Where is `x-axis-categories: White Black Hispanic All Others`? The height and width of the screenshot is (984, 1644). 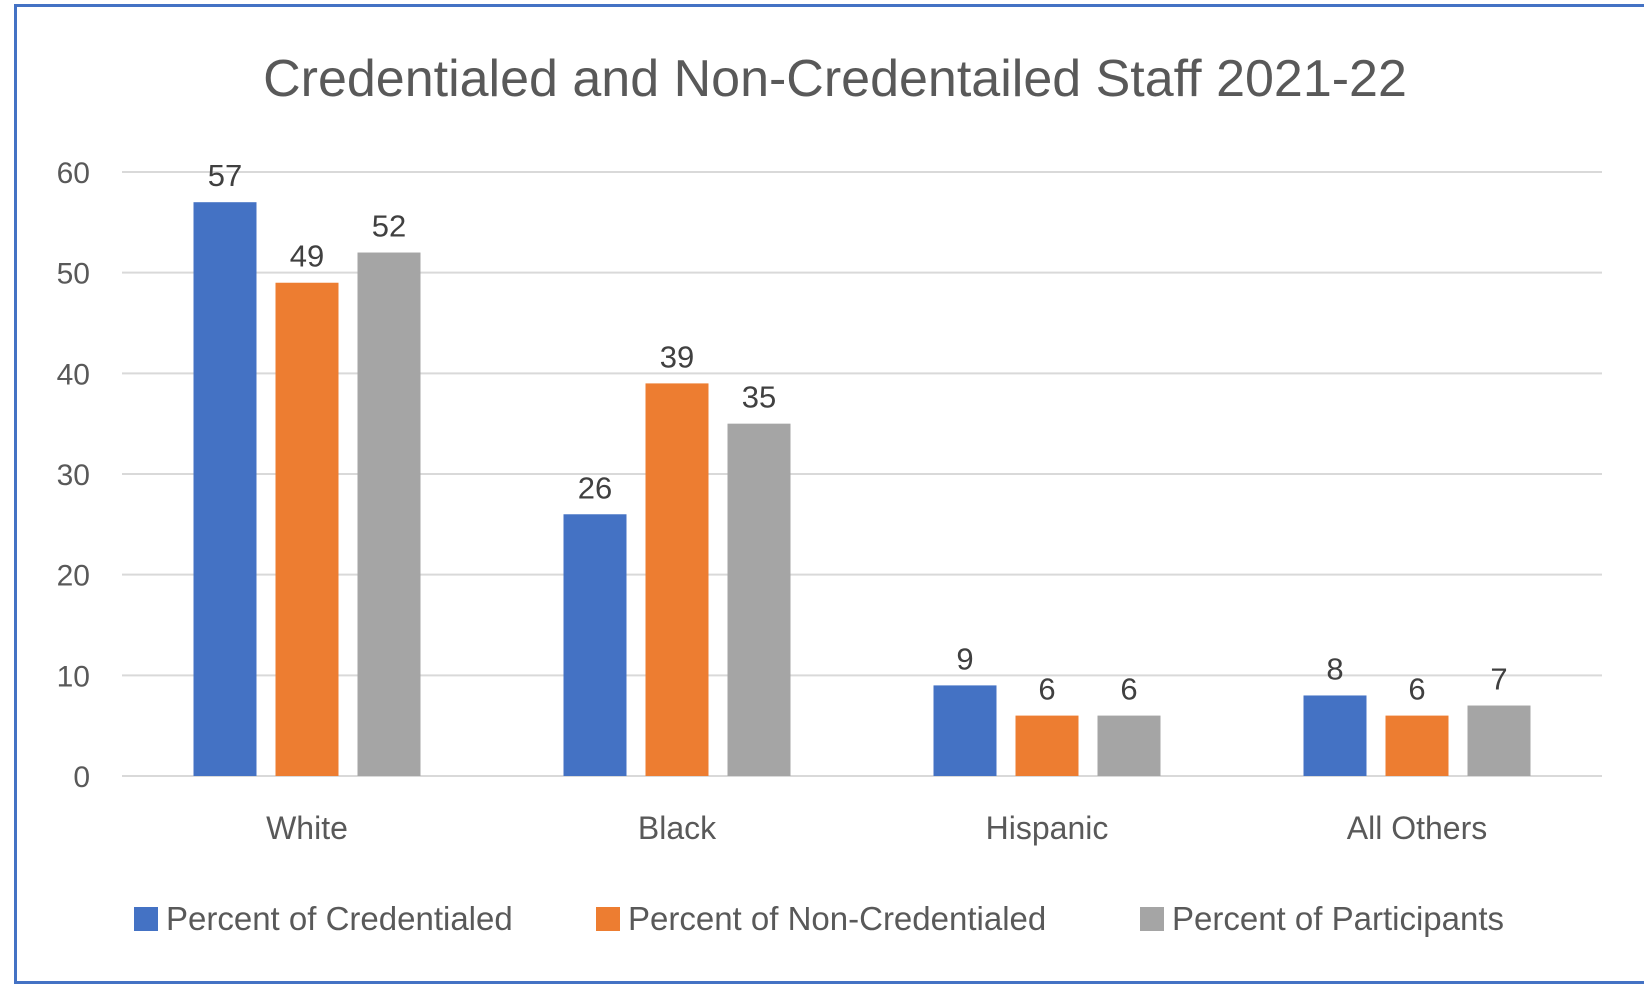
x-axis-categories: White Black Hispanic All Others is located at coordinates (876, 828).